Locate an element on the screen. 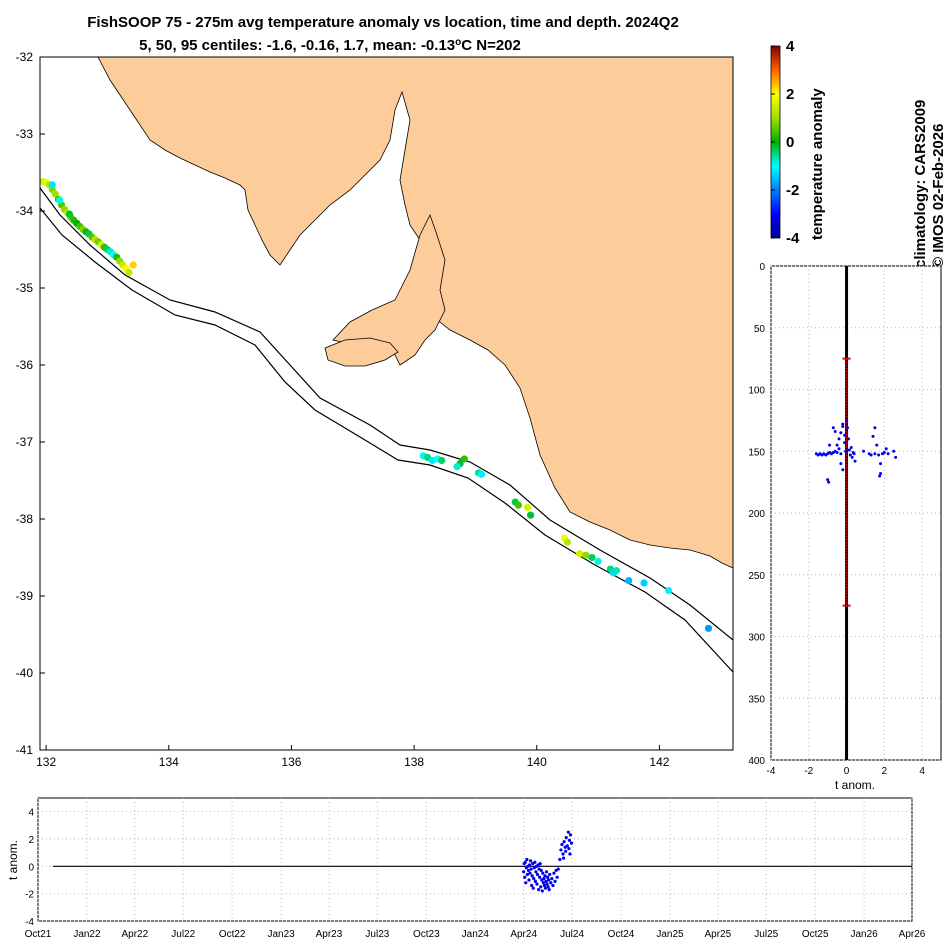  depth-y-tick-label: 200 is located at coordinates (756, 514).